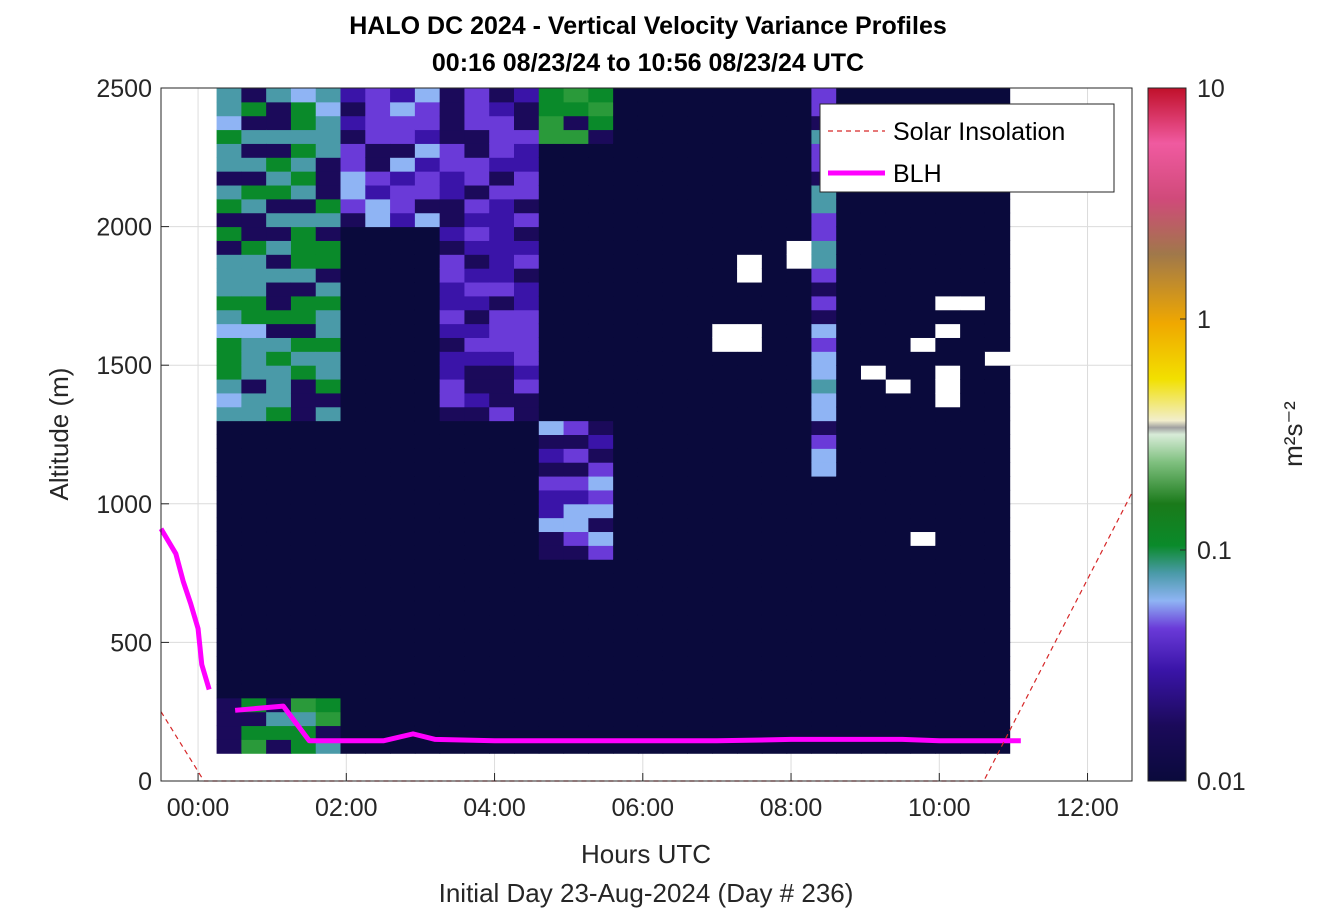 The height and width of the screenshot is (911, 1343). Describe the element at coordinates (939, 808) in the screenshot. I see `x-tick-label: 10:00` at that location.